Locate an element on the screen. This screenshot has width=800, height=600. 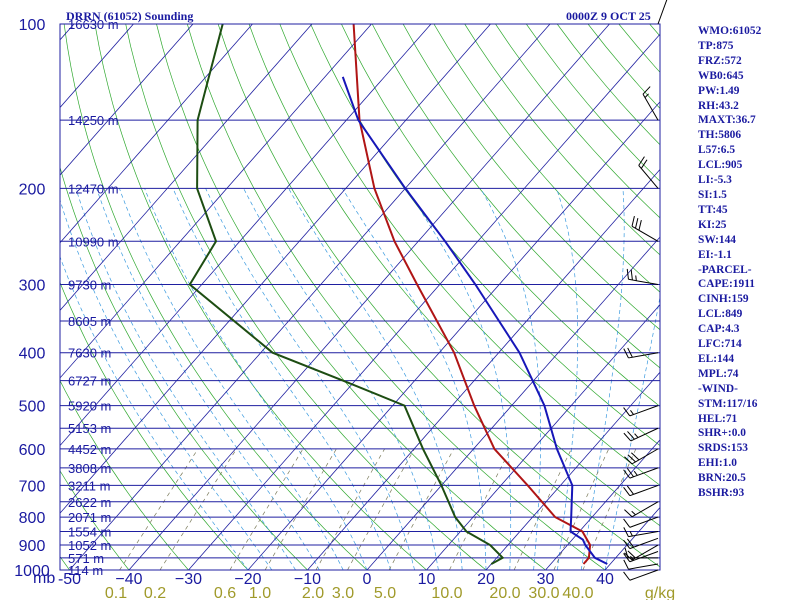
index-item: CAPE:1911 is located at coordinates (726, 284).